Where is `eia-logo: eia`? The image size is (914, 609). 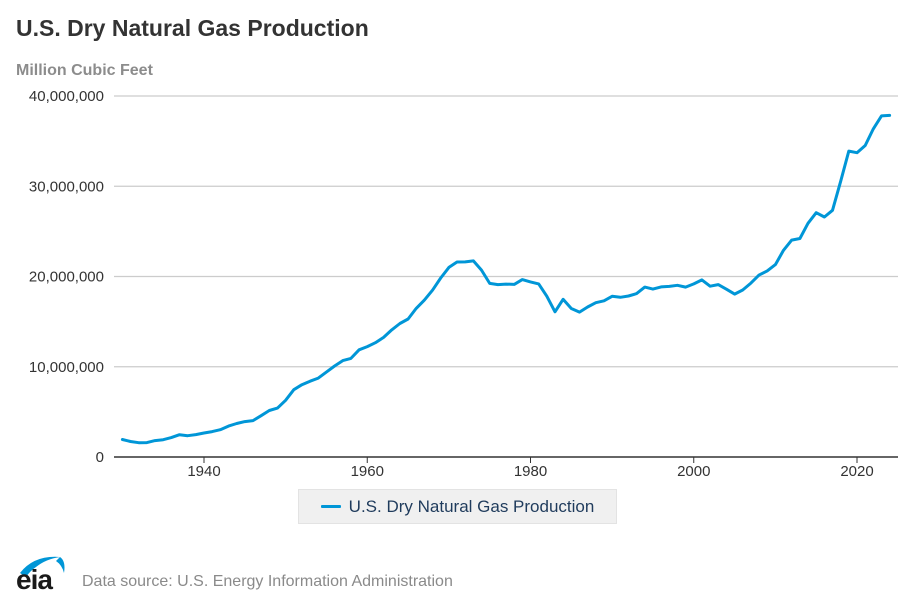
eia-logo: eia is located at coordinates (42, 574).